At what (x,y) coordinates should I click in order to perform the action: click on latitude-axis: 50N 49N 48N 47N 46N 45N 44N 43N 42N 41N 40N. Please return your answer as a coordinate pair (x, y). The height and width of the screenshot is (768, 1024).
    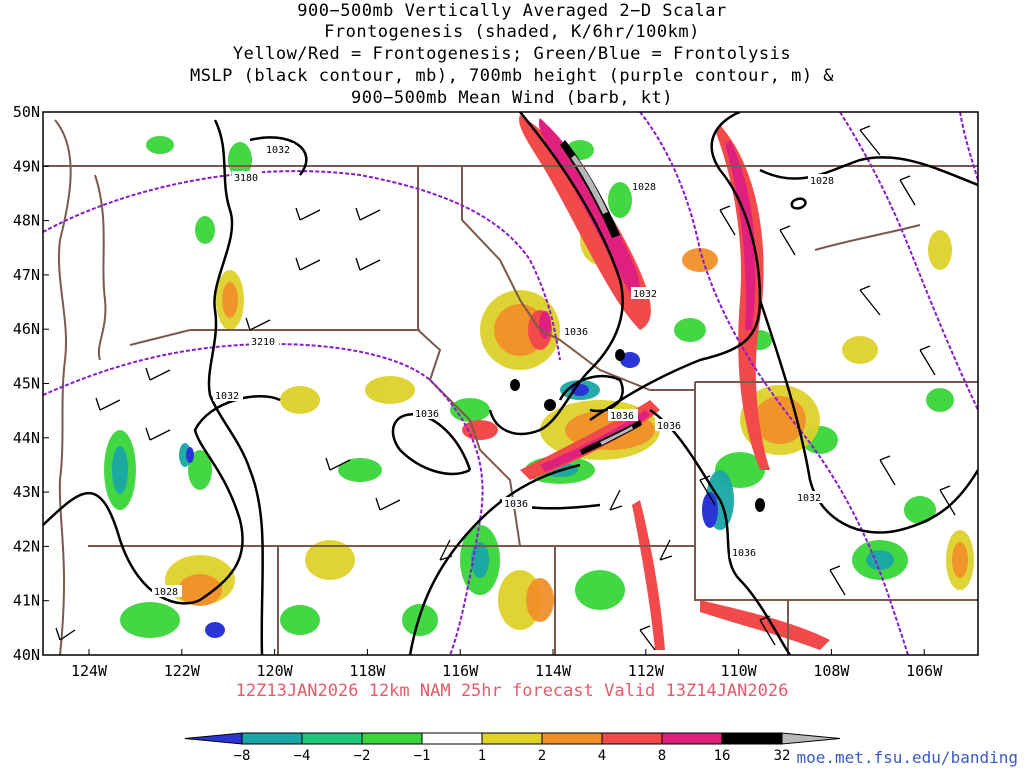
    Looking at the image, I should click on (31, 383).